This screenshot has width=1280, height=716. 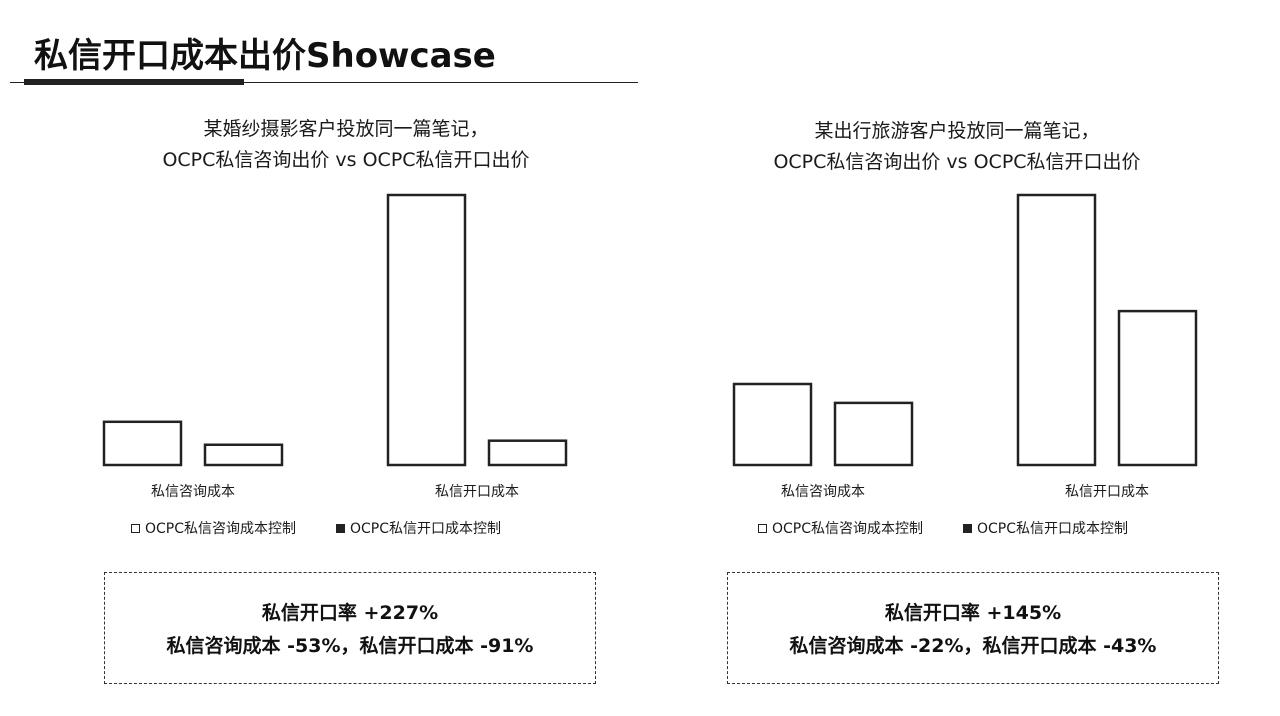 What do you see at coordinates (477, 492) in the screenshot?
I see `chart-1-category-label-1: 私信开口成本` at bounding box center [477, 492].